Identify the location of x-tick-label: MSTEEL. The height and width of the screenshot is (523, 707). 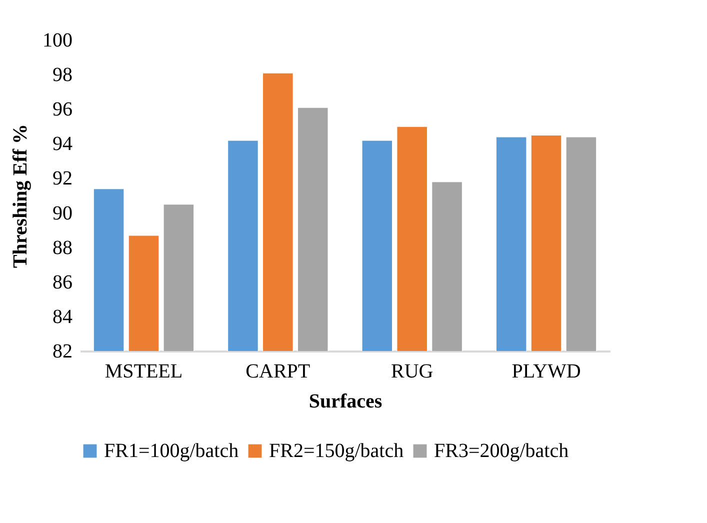
(143, 371).